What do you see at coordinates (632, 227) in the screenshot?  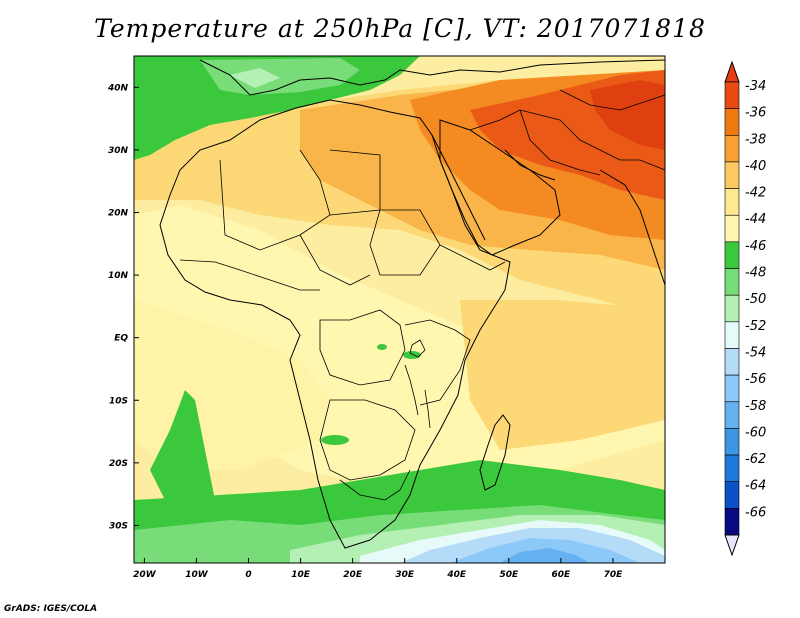 I see `india-coastline` at bounding box center [632, 227].